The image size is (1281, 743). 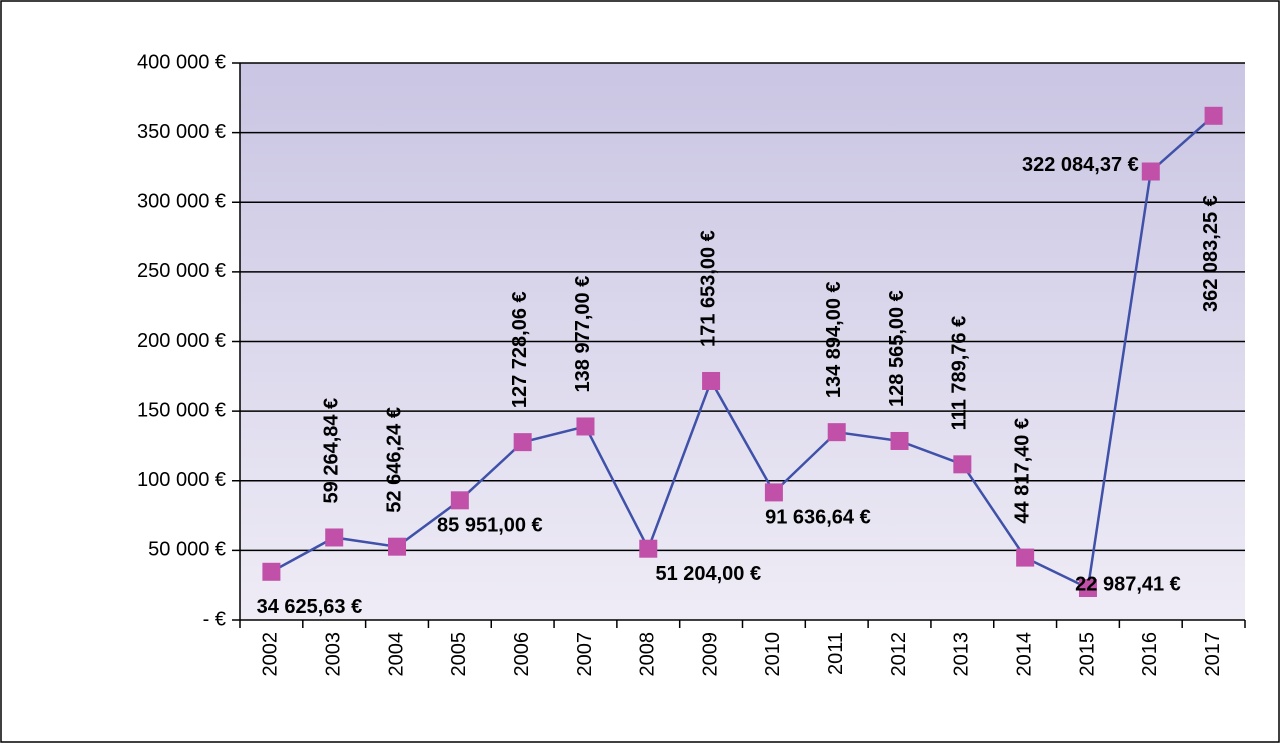 What do you see at coordinates (834, 339) in the screenshot?
I see `data-label: 134 894,00 €` at bounding box center [834, 339].